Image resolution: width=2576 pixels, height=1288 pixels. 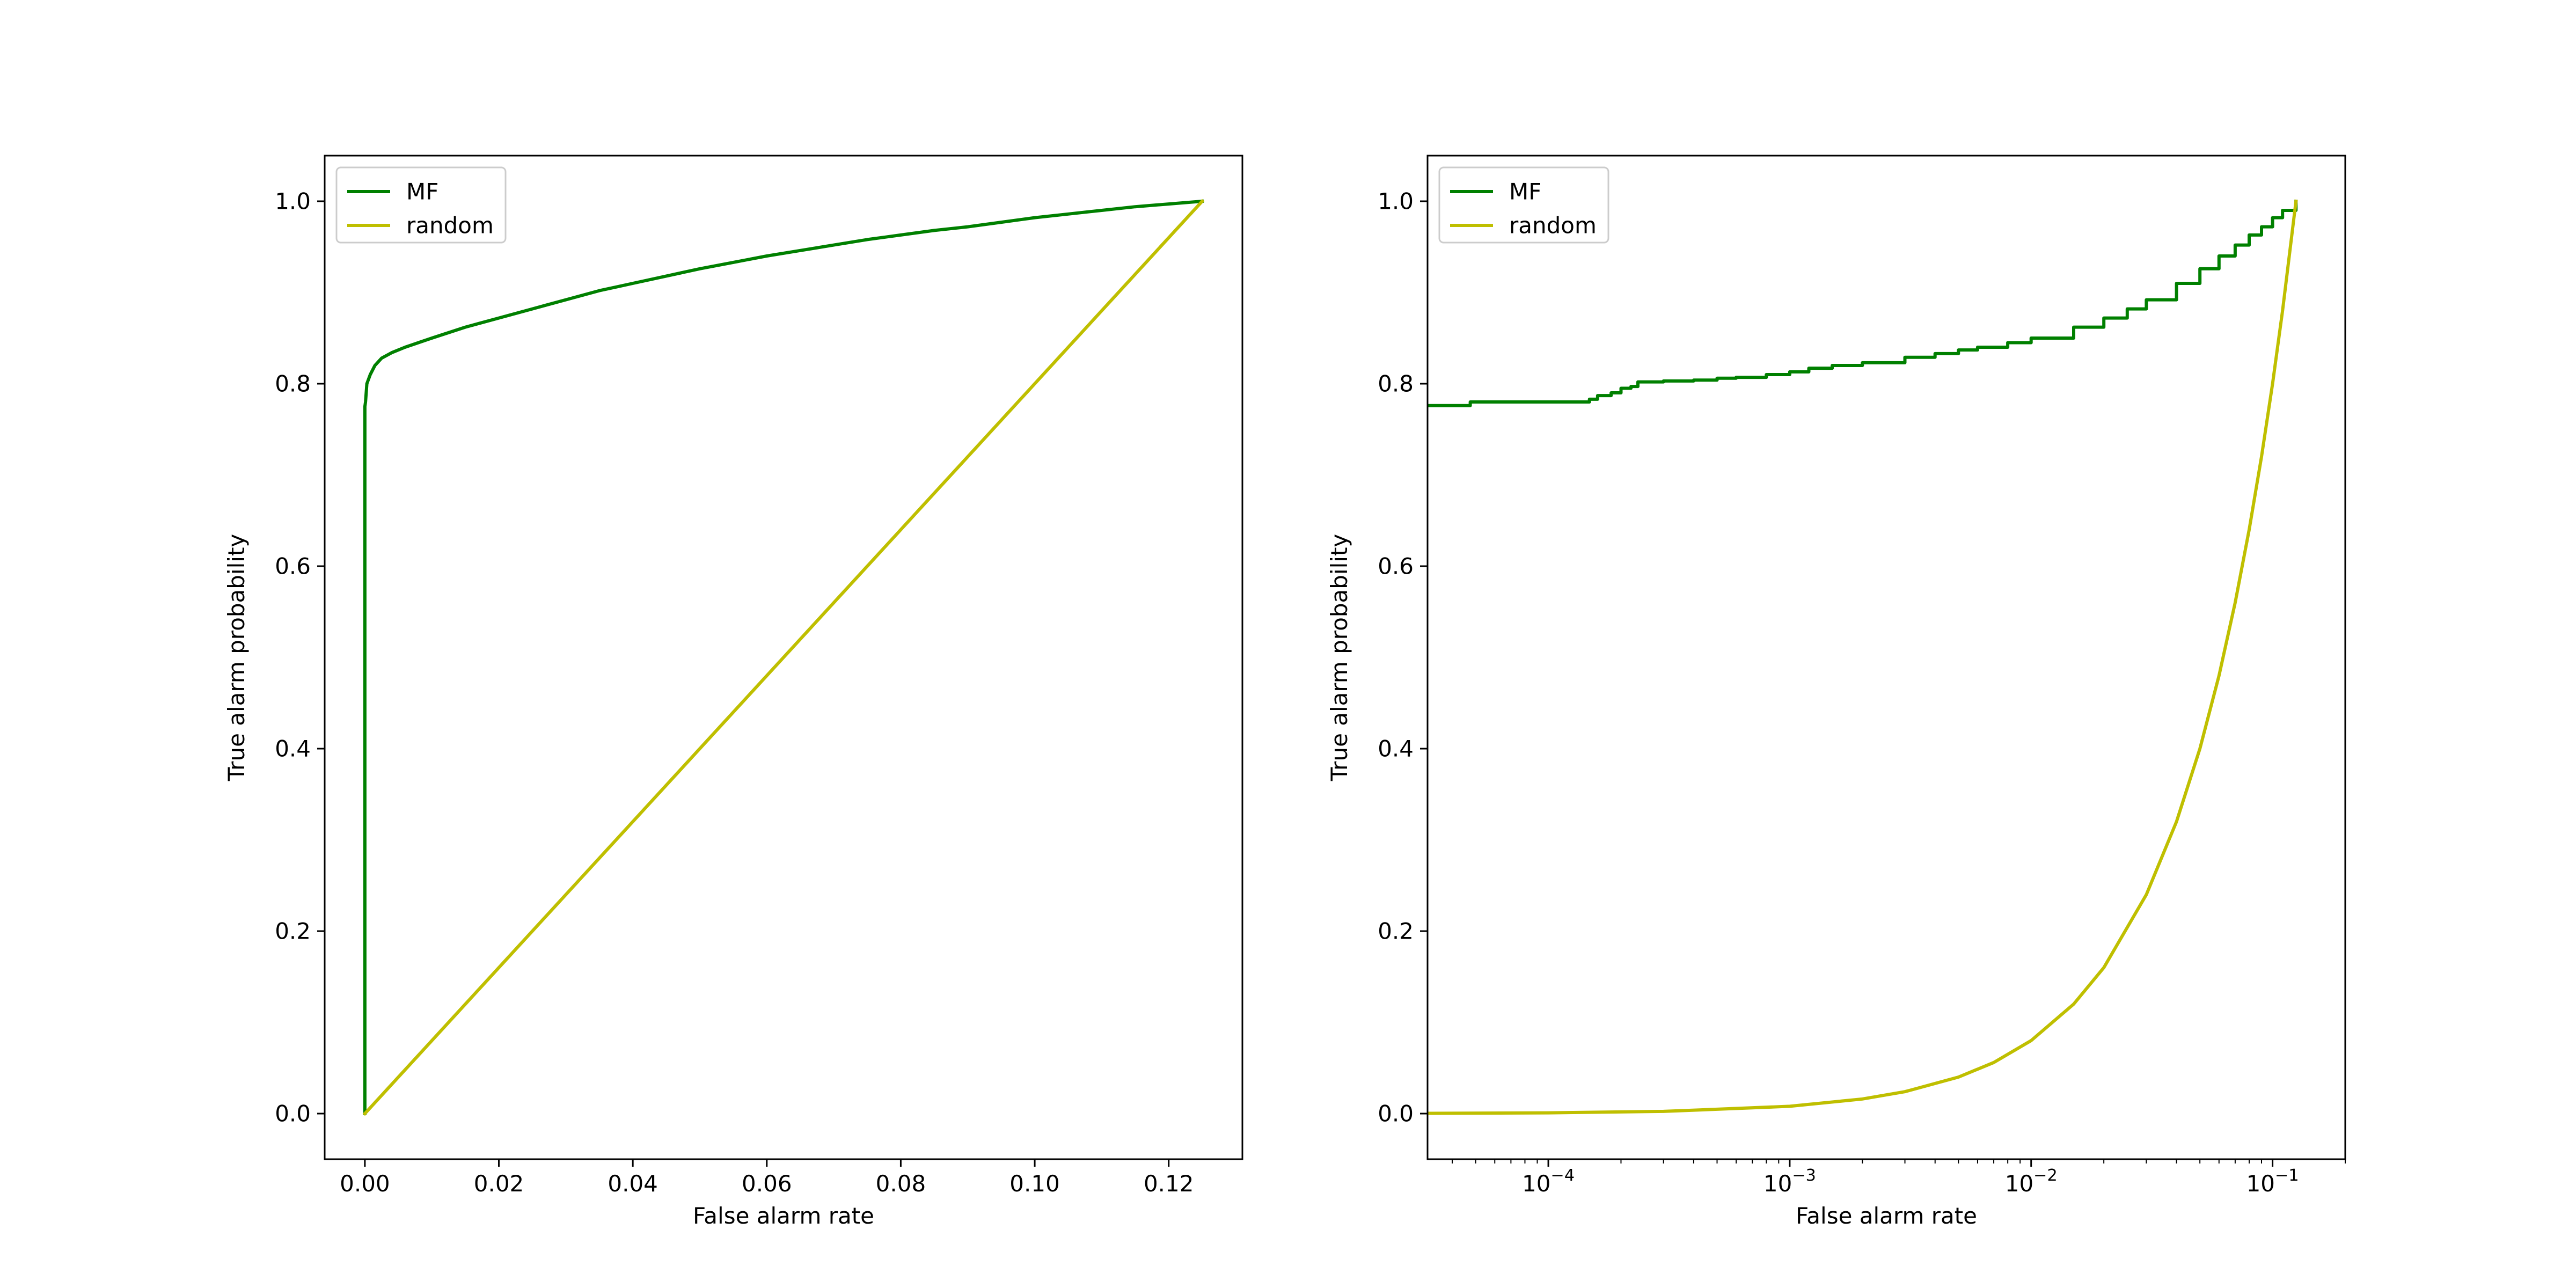 What do you see at coordinates (2045, 1175) in the screenshot?
I see `x-tick-exponent: −2` at bounding box center [2045, 1175].